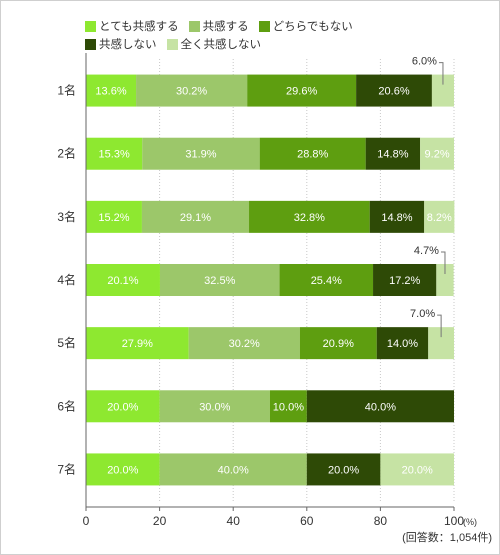 This screenshot has height=555, width=500. What do you see at coordinates (66, 216) in the screenshot?
I see `category-label: 3名` at bounding box center [66, 216].